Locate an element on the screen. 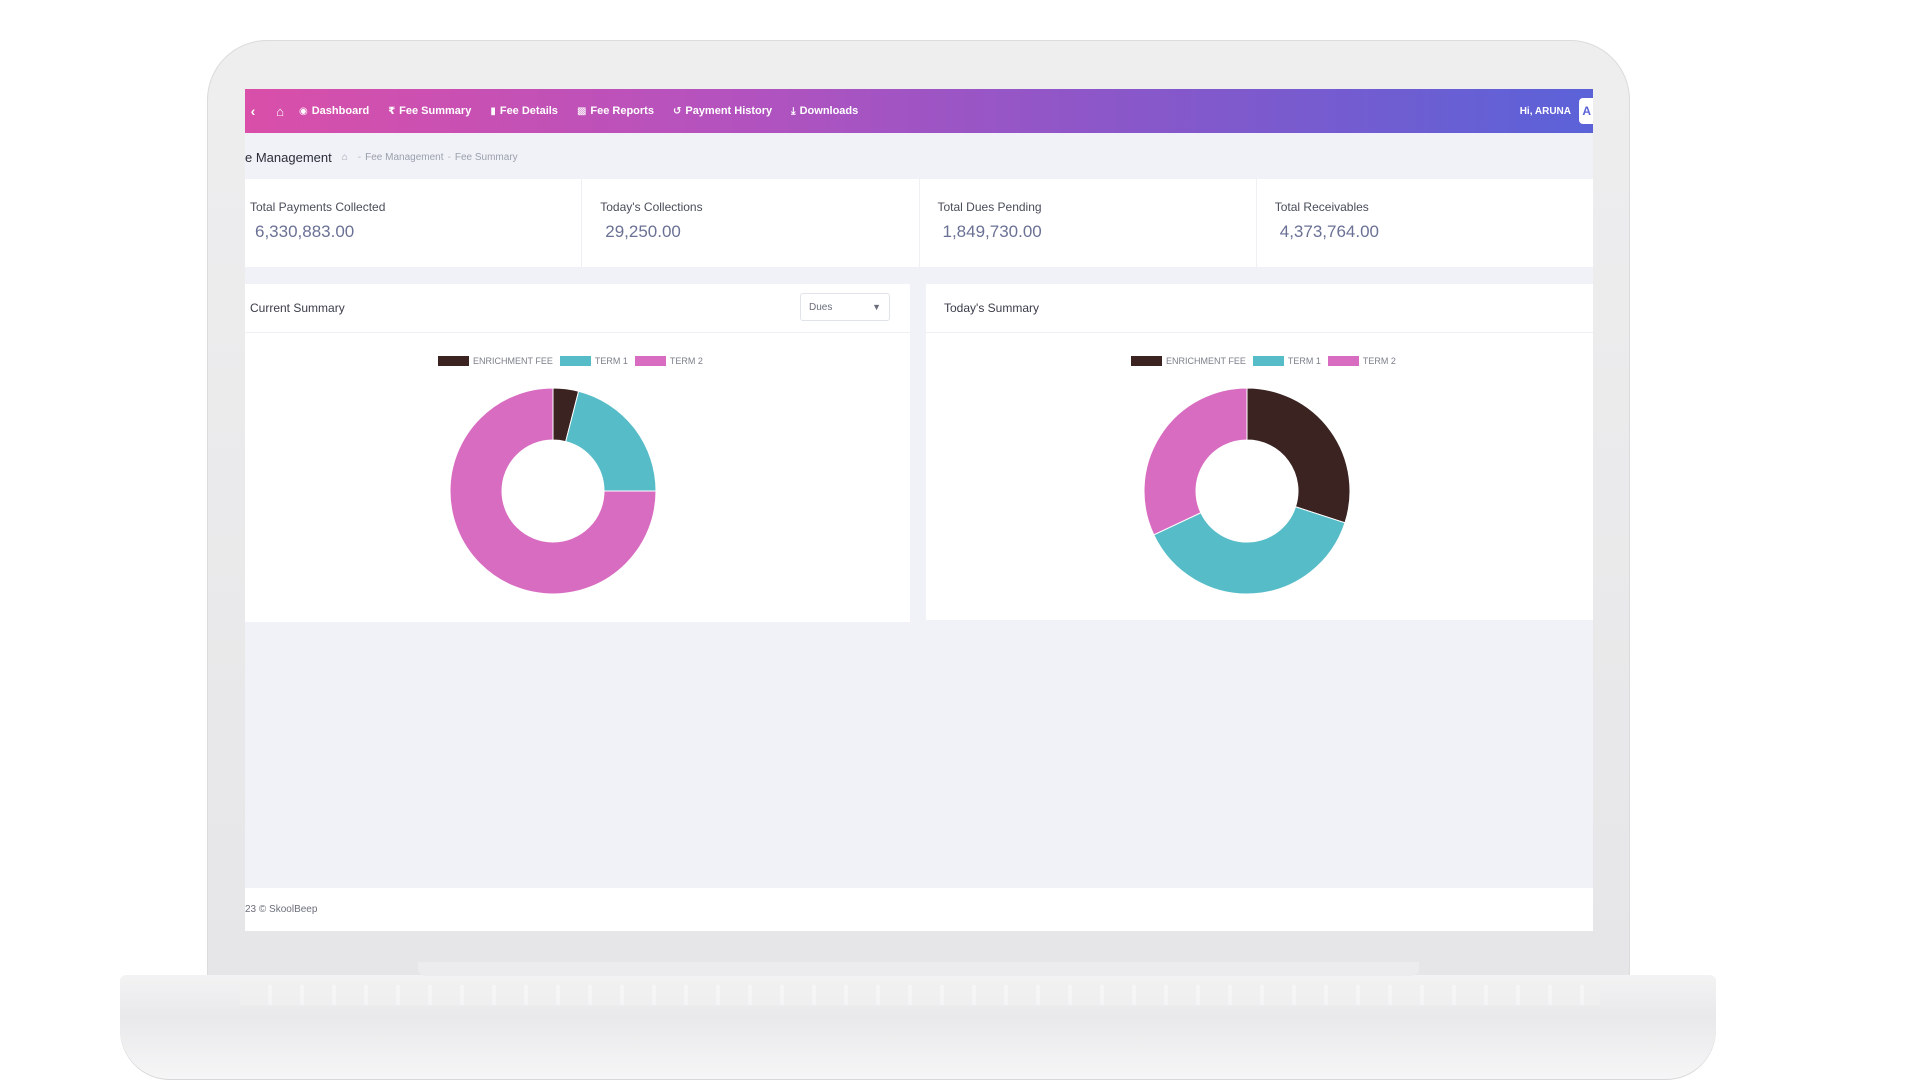 Image resolution: width=1920 pixels, height=1080 pixels. card-header: Current Summary Dues ▼ is located at coordinates (577, 308).